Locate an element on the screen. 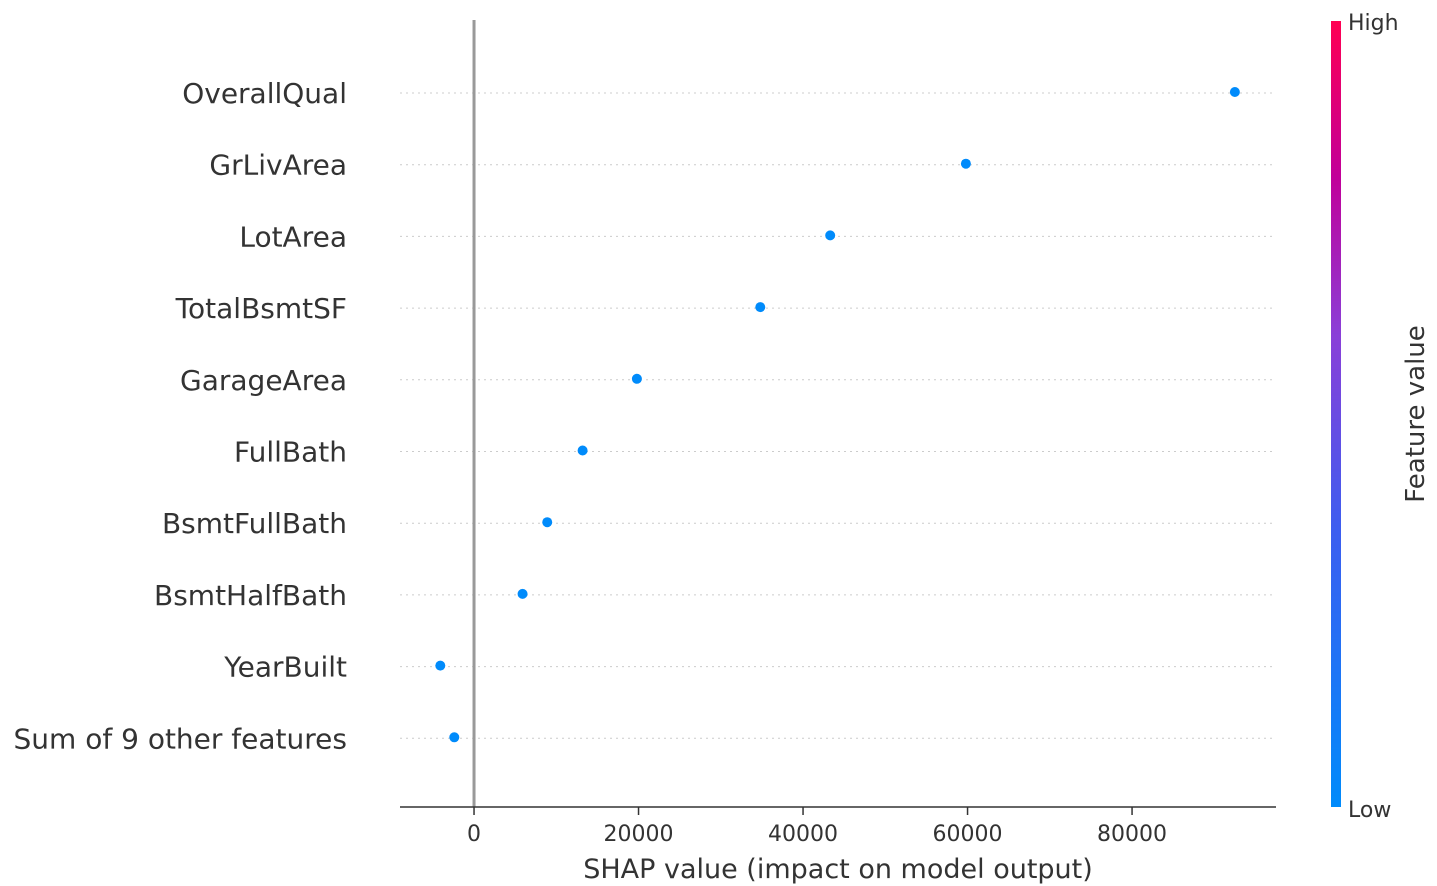 The image size is (1437, 886). x-axis-label: SHAP value (impact on model output) is located at coordinates (838, 869).